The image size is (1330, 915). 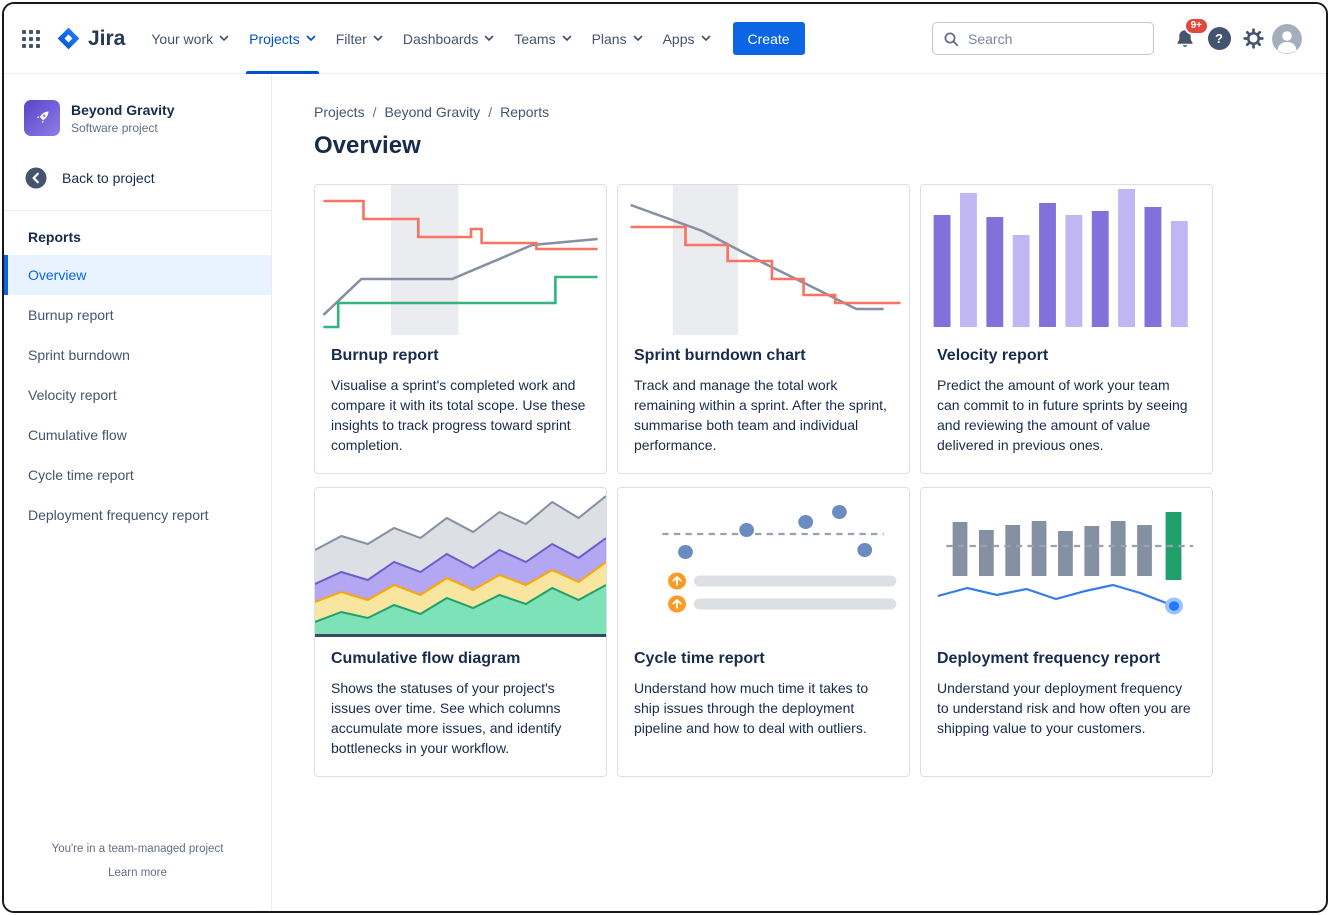 I want to click on sidebar-divider, so click(x=137, y=210).